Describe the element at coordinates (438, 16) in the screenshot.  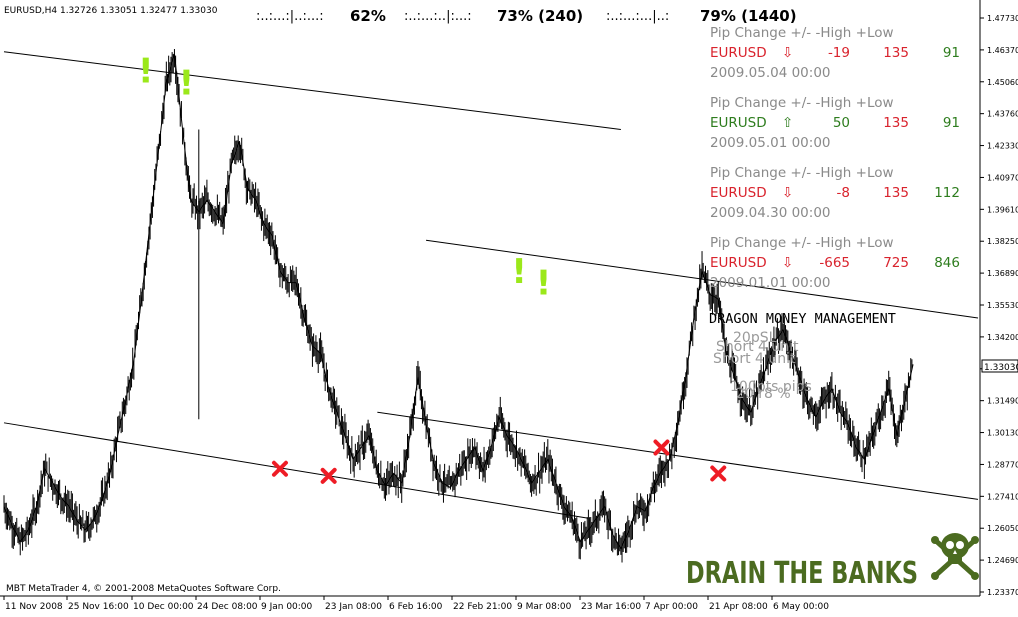
I see `meter-bar-2: :..:...:..|:...:` at that location.